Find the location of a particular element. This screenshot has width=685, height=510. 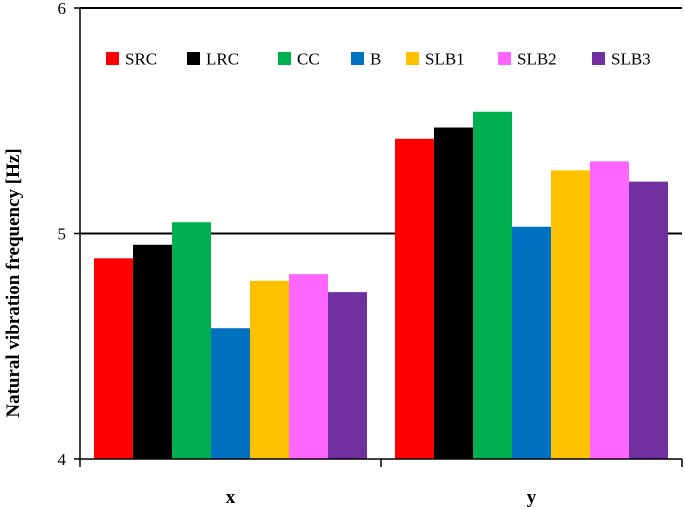

bar-slb3-x is located at coordinates (347, 375).